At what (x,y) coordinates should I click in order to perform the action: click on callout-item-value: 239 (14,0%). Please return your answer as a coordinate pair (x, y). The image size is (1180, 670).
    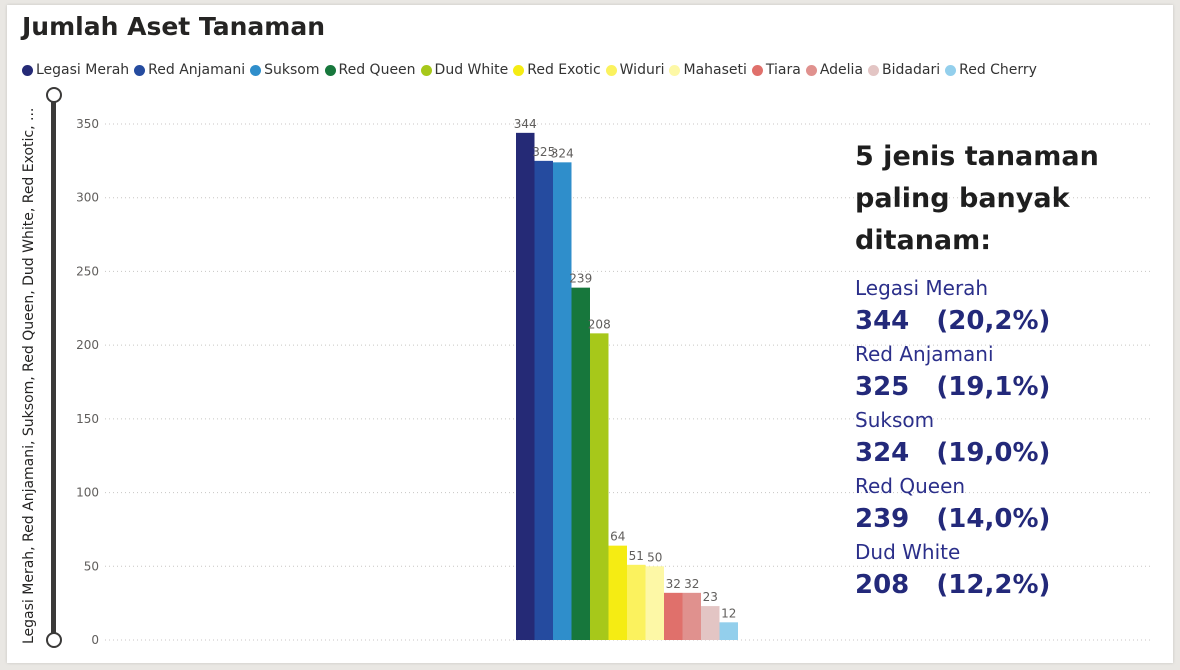
    Looking at the image, I should click on (953, 519).